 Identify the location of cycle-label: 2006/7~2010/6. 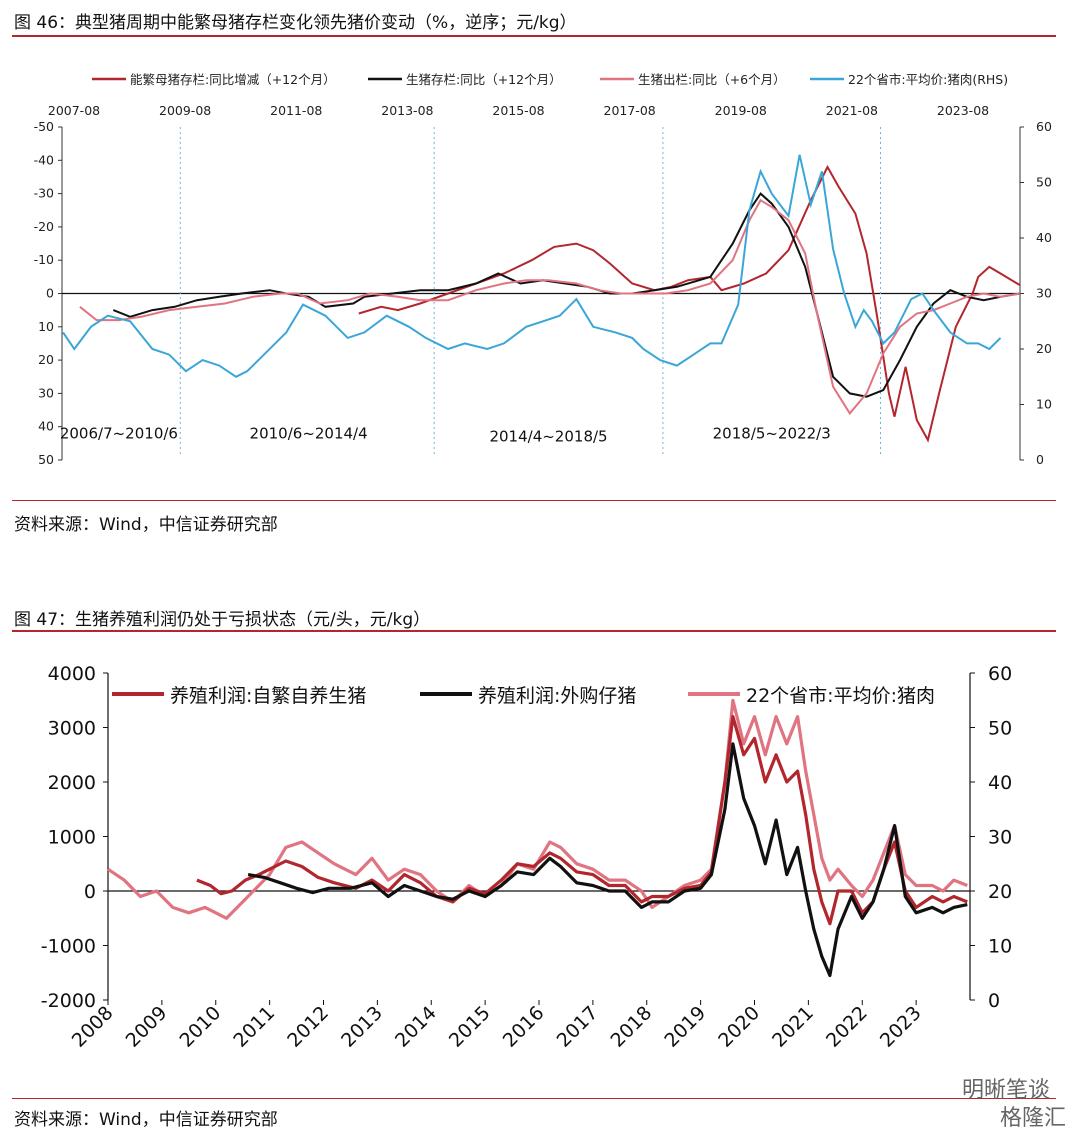
(119, 433).